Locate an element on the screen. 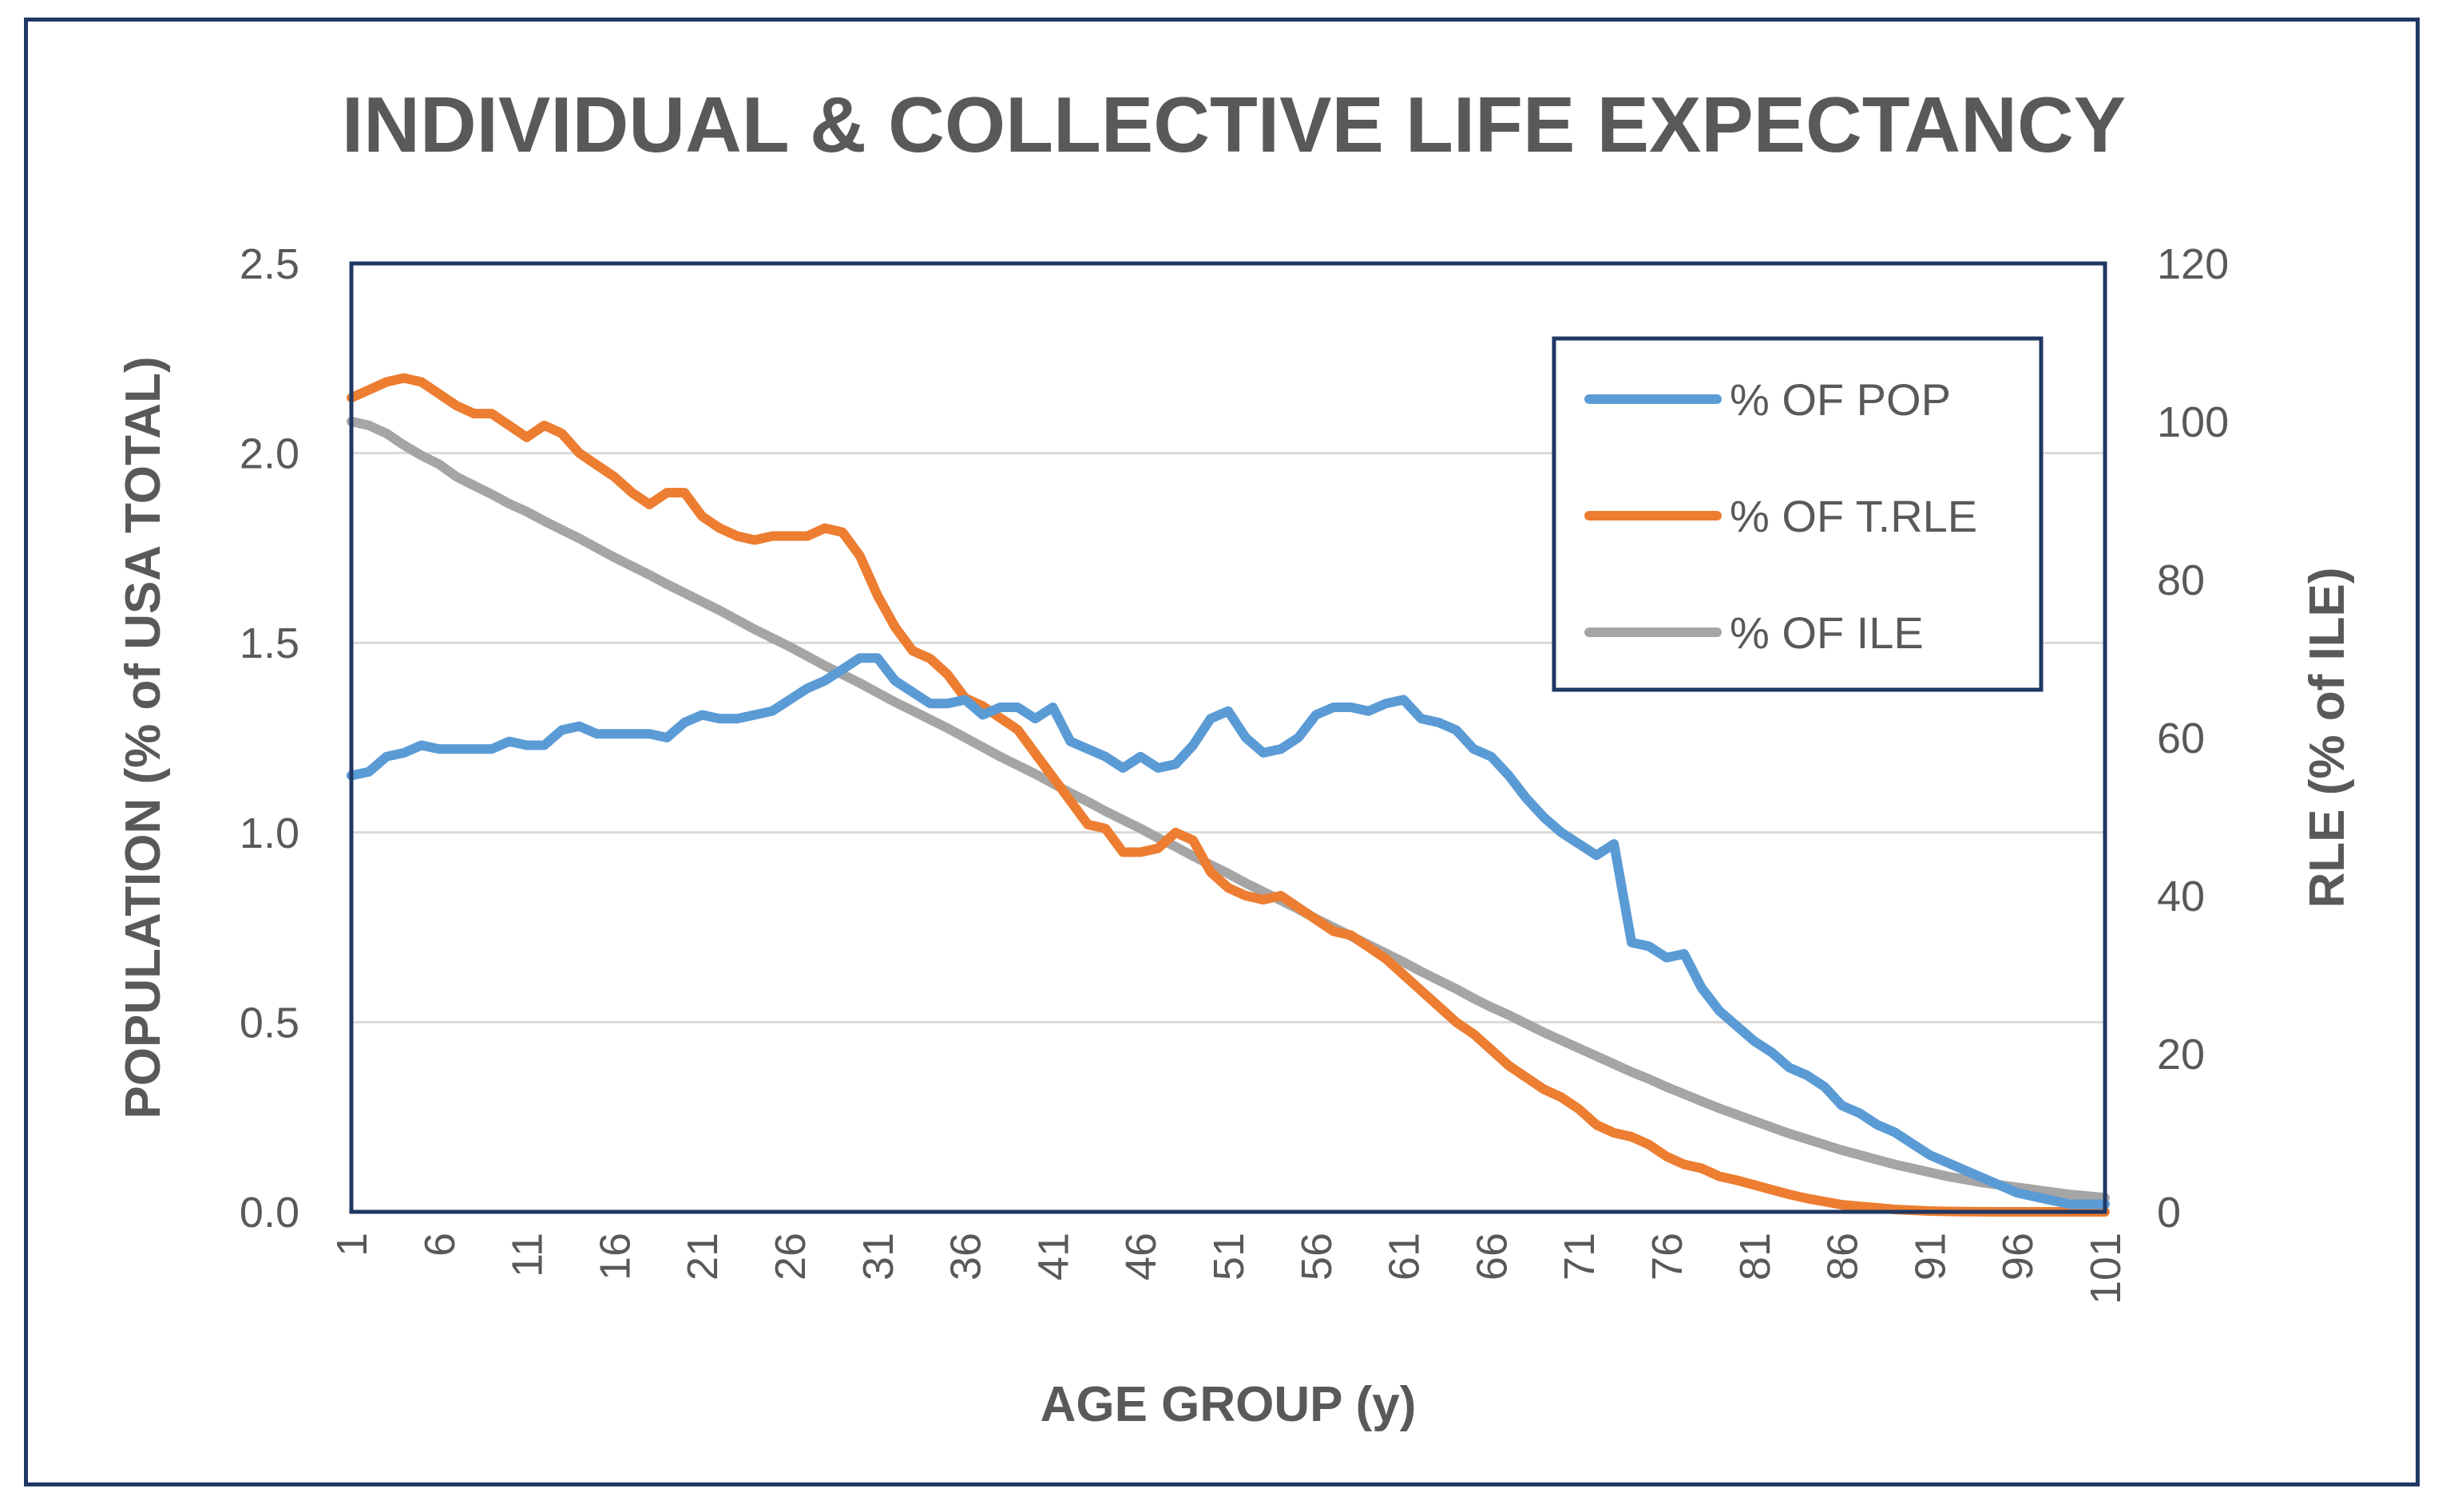  x-tick-label: 41 is located at coordinates (1053, 1256).